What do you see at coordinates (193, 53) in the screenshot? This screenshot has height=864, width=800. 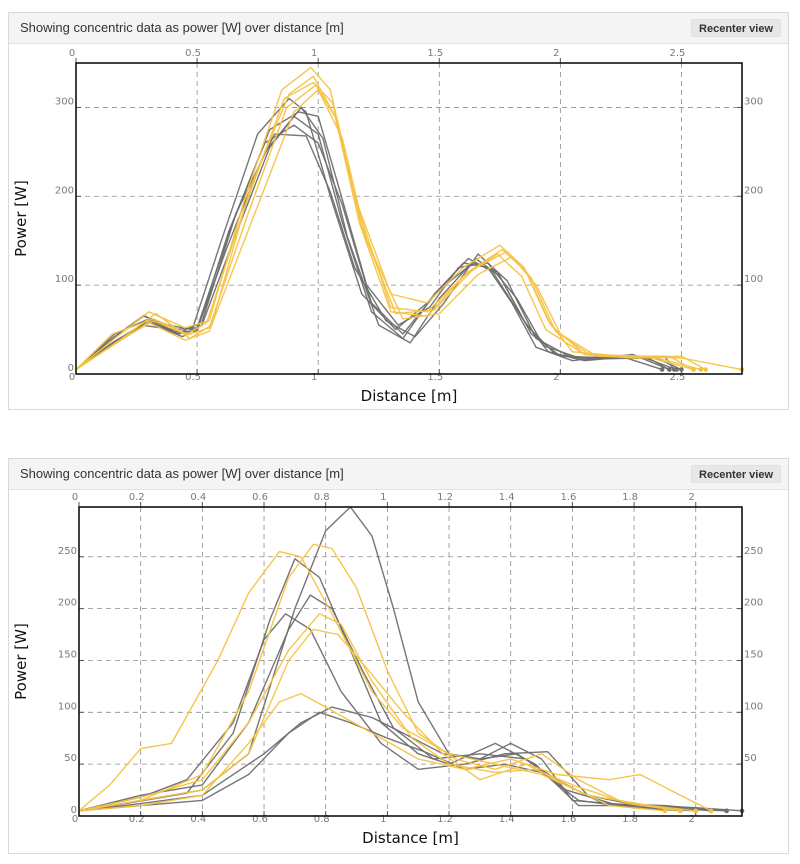 I see `x-tick-label-top: 0.5` at bounding box center [193, 53].